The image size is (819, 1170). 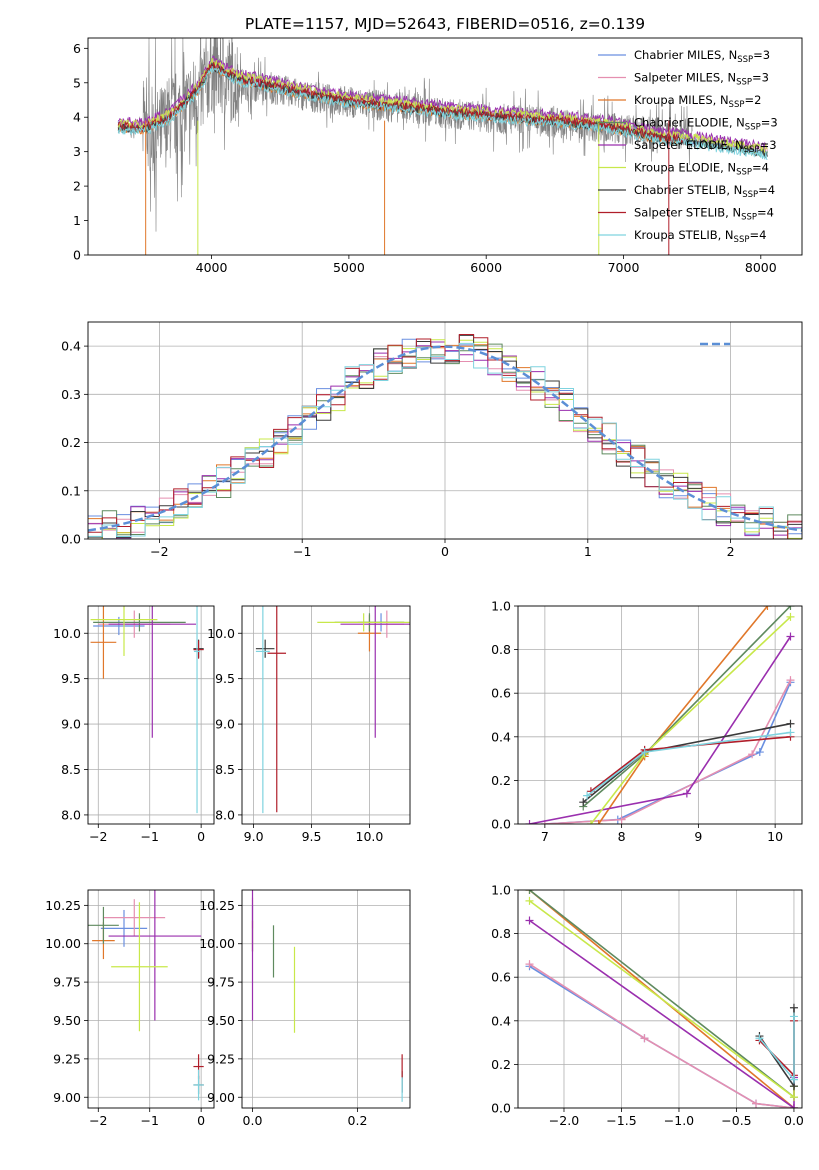 I want to click on x-tick-label: −0.5, so click(x=736, y=1120).